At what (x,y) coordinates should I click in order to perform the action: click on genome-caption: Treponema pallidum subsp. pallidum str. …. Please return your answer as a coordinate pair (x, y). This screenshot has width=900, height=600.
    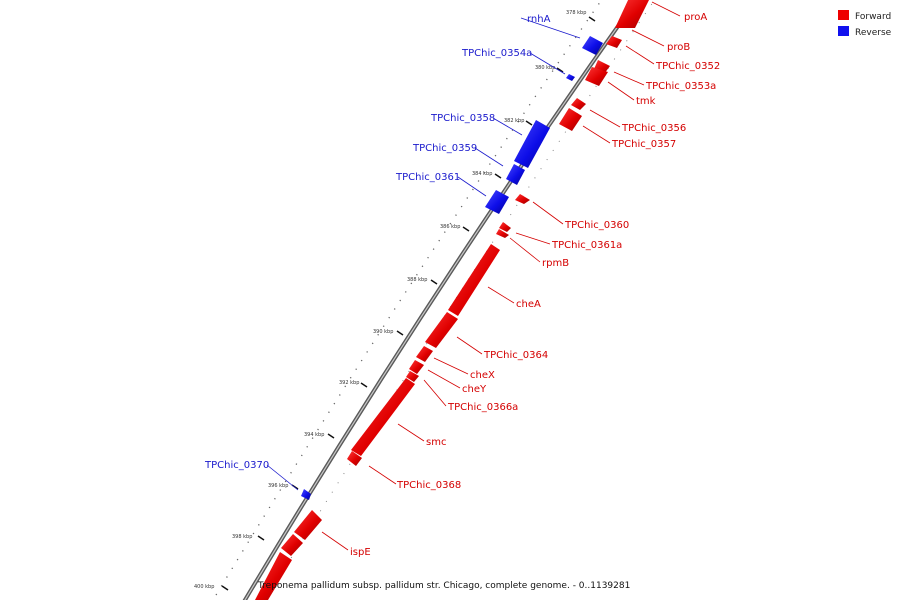
    Looking at the image, I should click on (443, 586).